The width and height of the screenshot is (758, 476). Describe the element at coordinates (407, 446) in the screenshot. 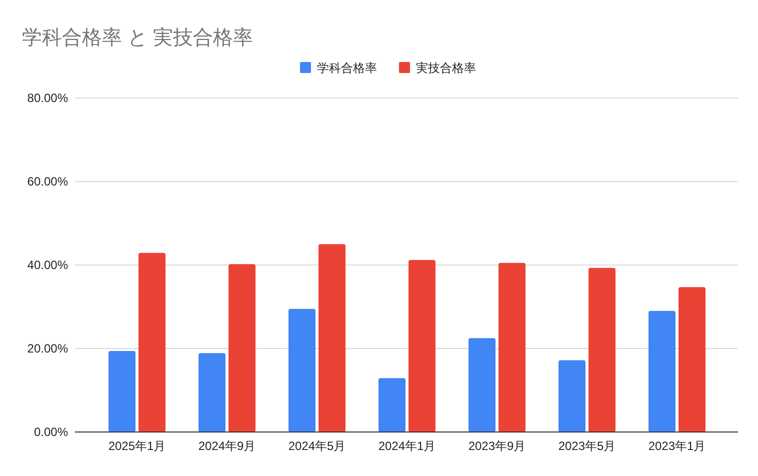

I see `x-tick-label: 2024年1月` at that location.